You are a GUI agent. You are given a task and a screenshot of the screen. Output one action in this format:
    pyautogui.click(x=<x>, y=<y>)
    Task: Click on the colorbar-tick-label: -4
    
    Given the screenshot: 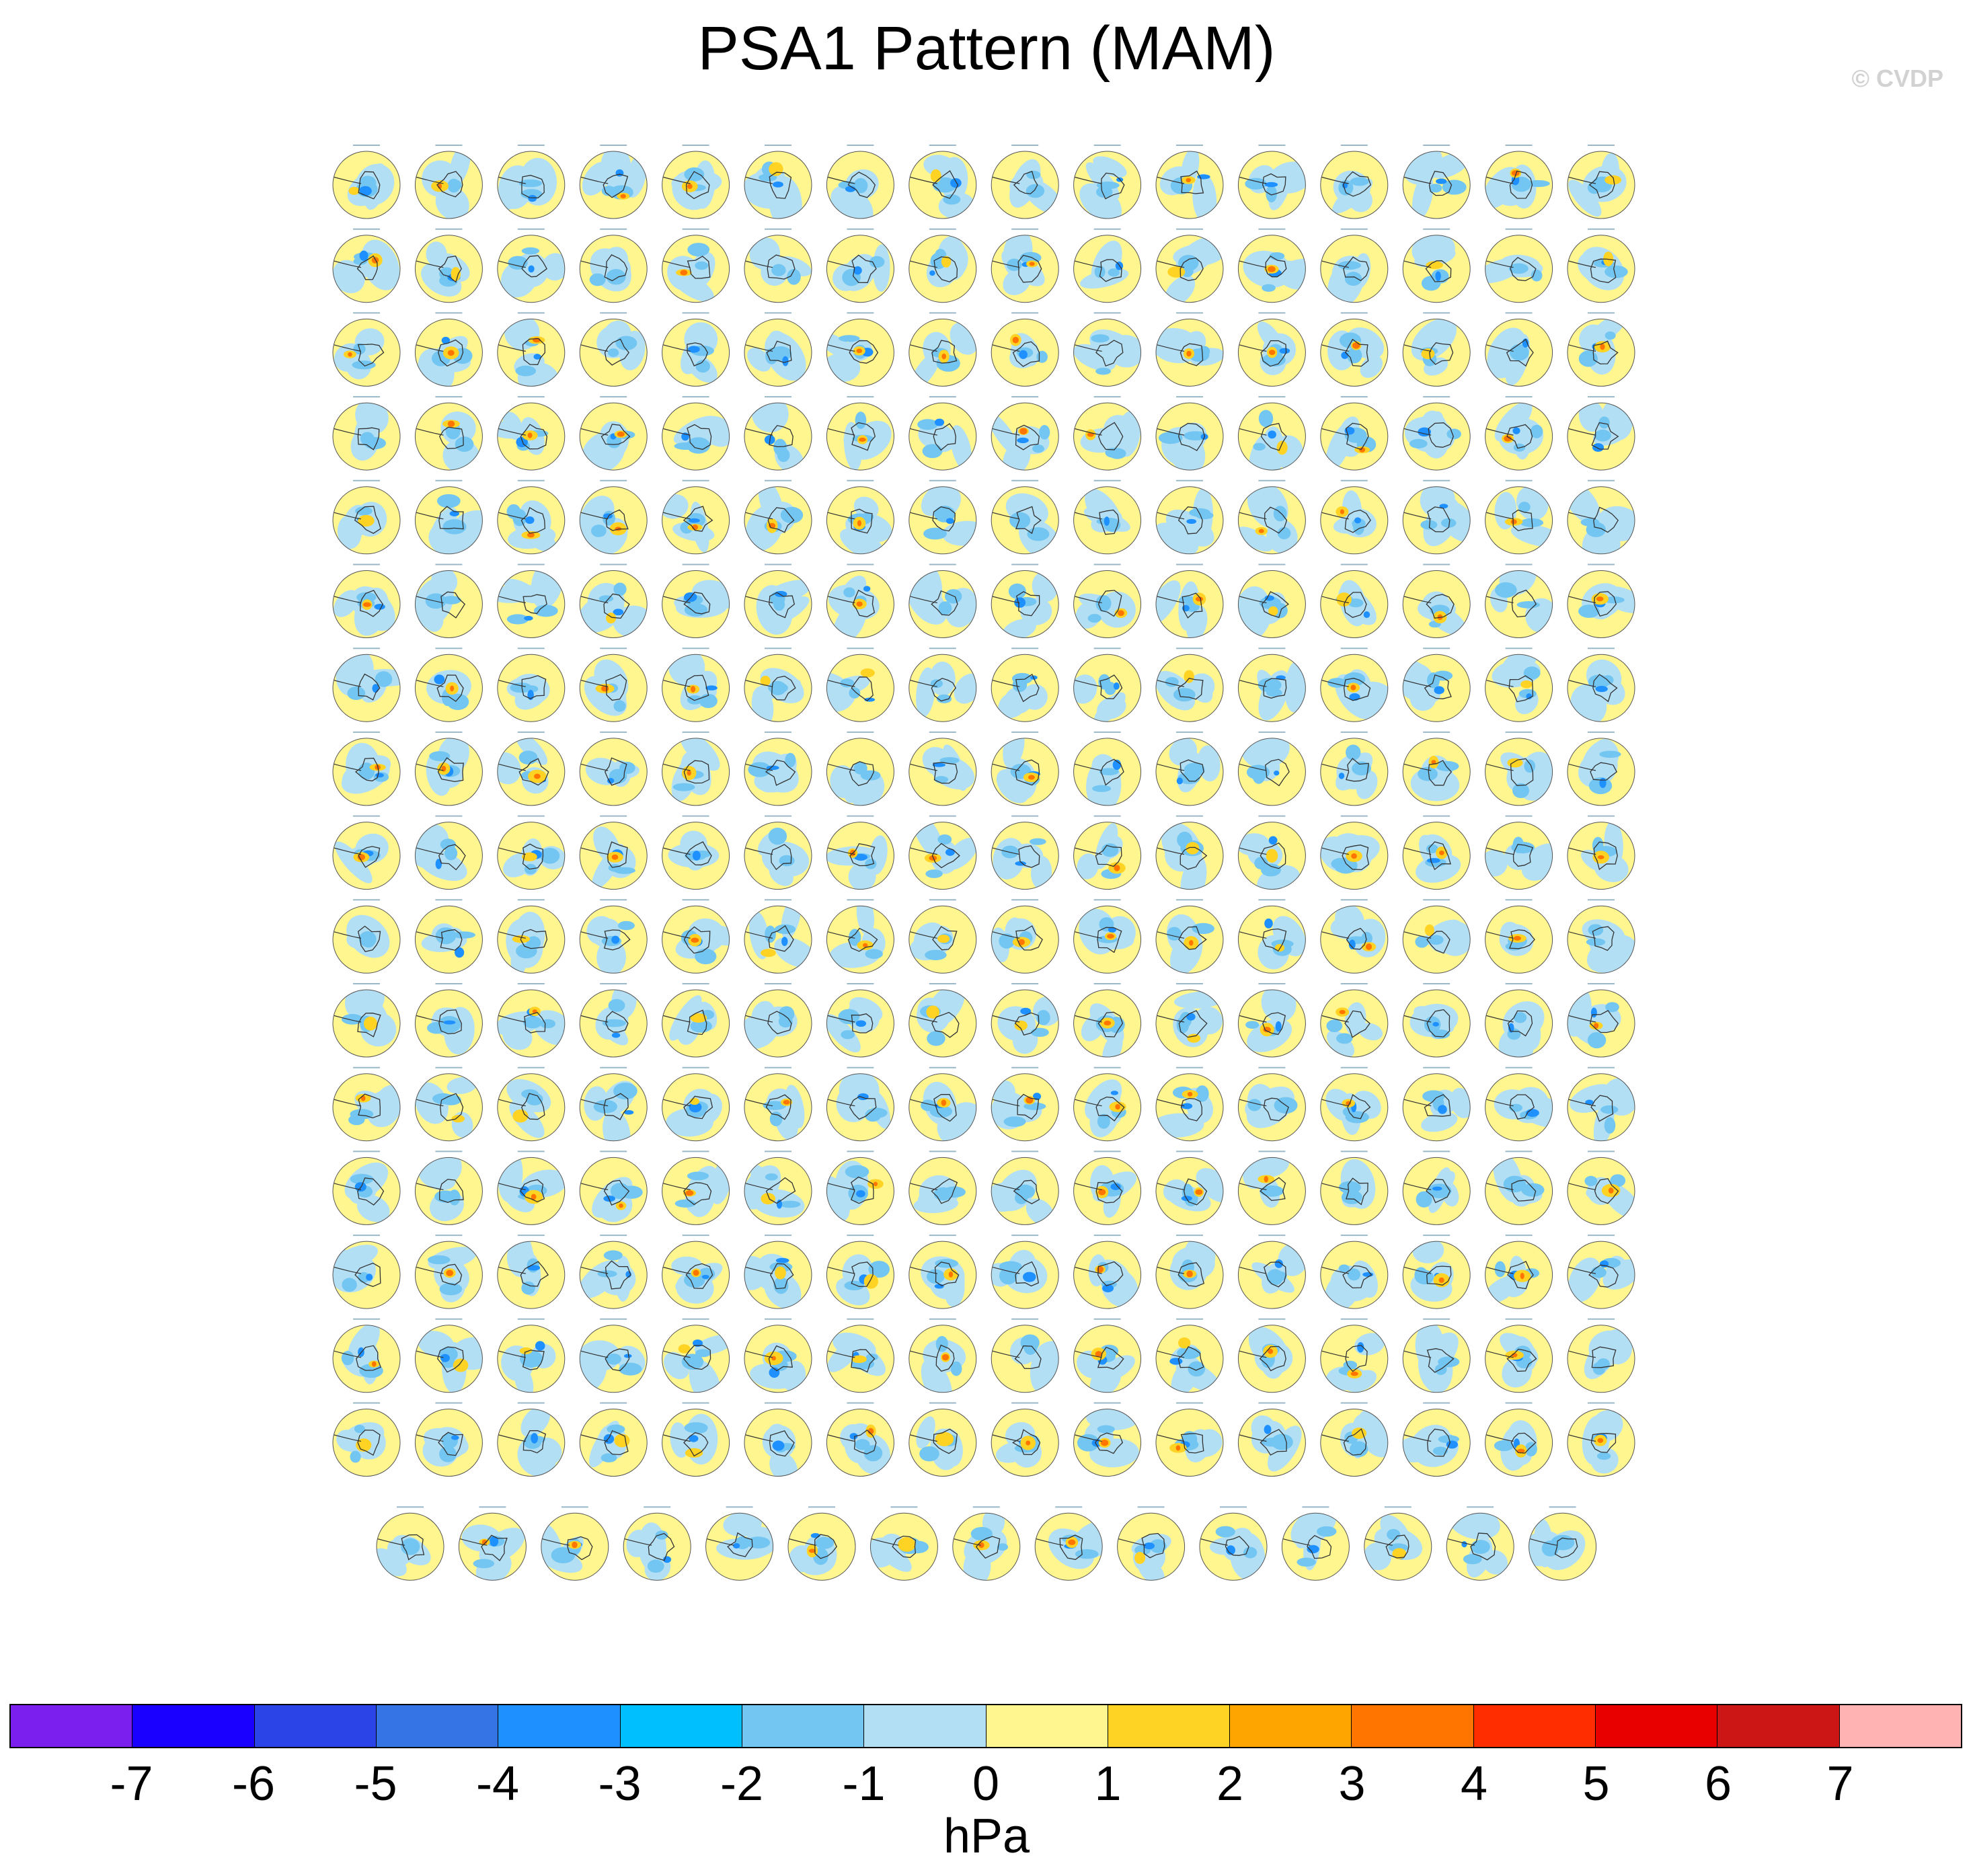 What is the action you would take?
    pyautogui.click(x=498, y=1784)
    